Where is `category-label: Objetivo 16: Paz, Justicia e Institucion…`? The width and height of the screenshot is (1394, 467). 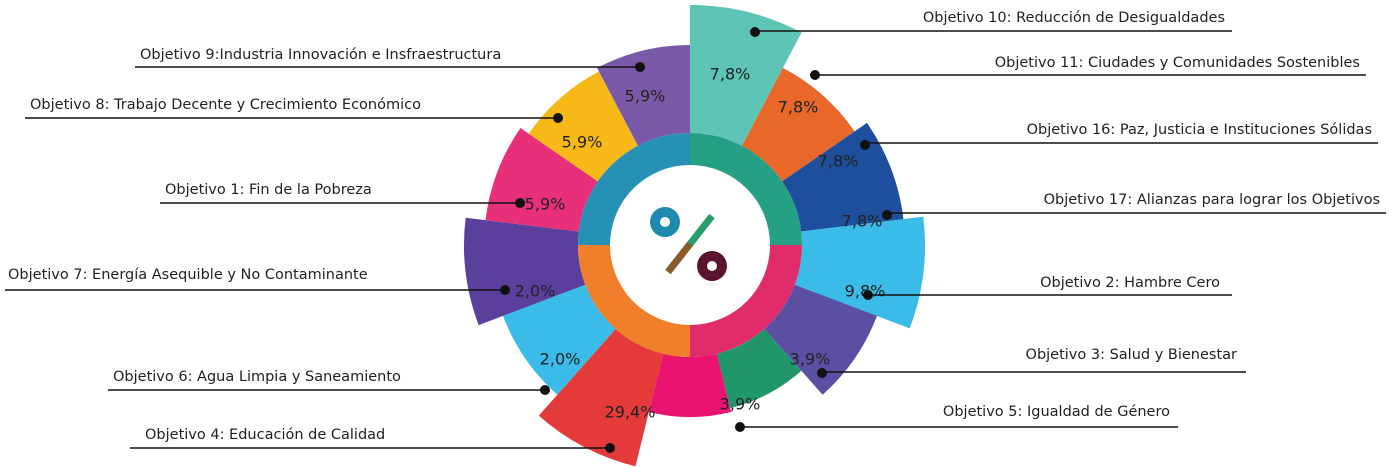 category-label: Objetivo 16: Paz, Justicia e Institucion… is located at coordinates (1199, 130).